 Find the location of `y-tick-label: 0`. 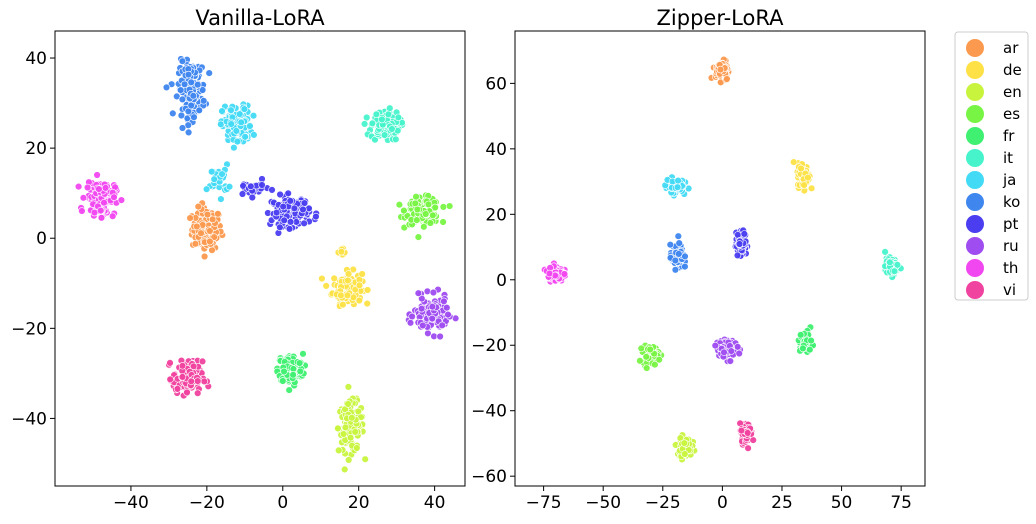

y-tick-label: 0 is located at coordinates (41, 239).